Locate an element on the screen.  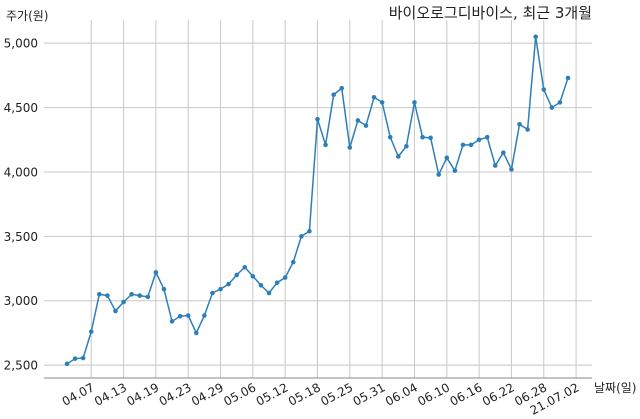
x-tick-label: 06.10 is located at coordinates (433, 394).